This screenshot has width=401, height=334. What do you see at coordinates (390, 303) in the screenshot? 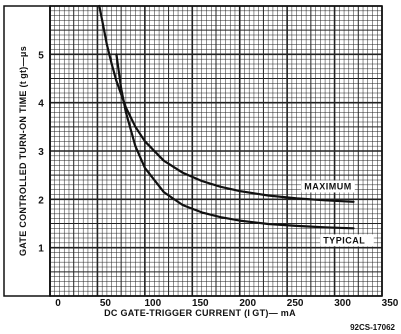
I see `x-tick-label: 350` at bounding box center [390, 303].